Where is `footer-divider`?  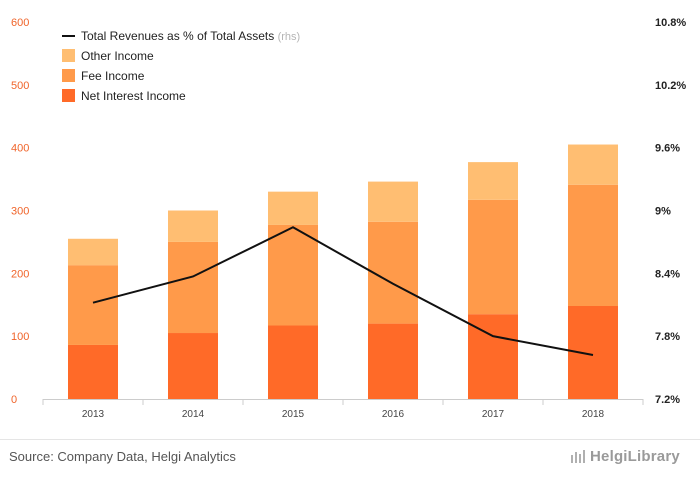
footer-divider is located at coordinates (350, 439).